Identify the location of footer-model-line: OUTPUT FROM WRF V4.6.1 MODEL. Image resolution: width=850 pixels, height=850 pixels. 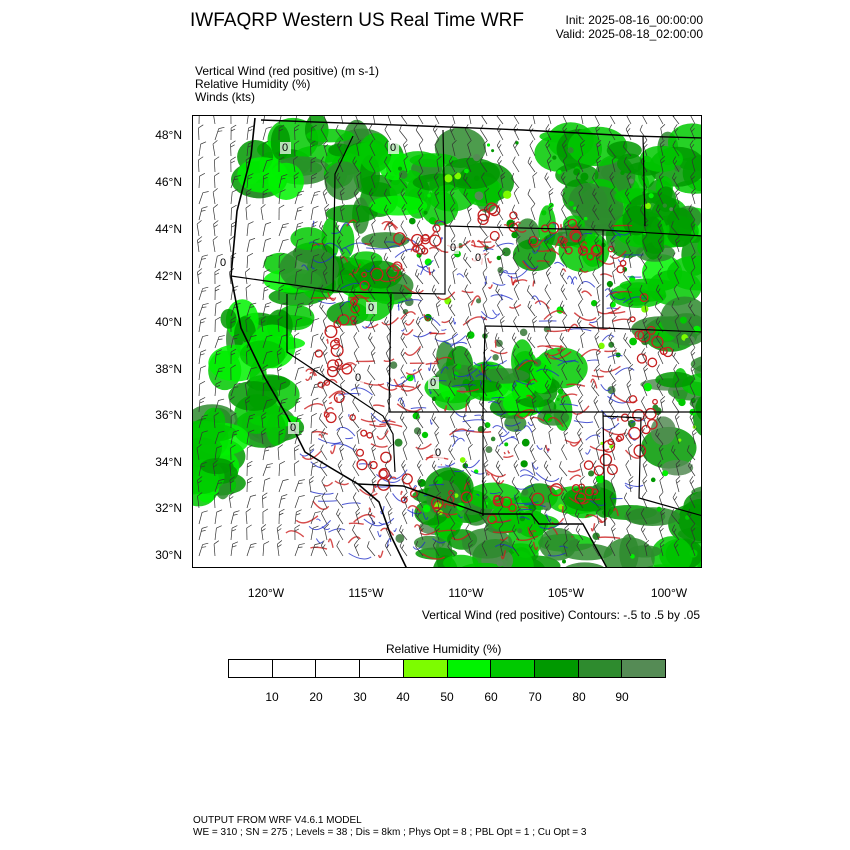
(277, 820).